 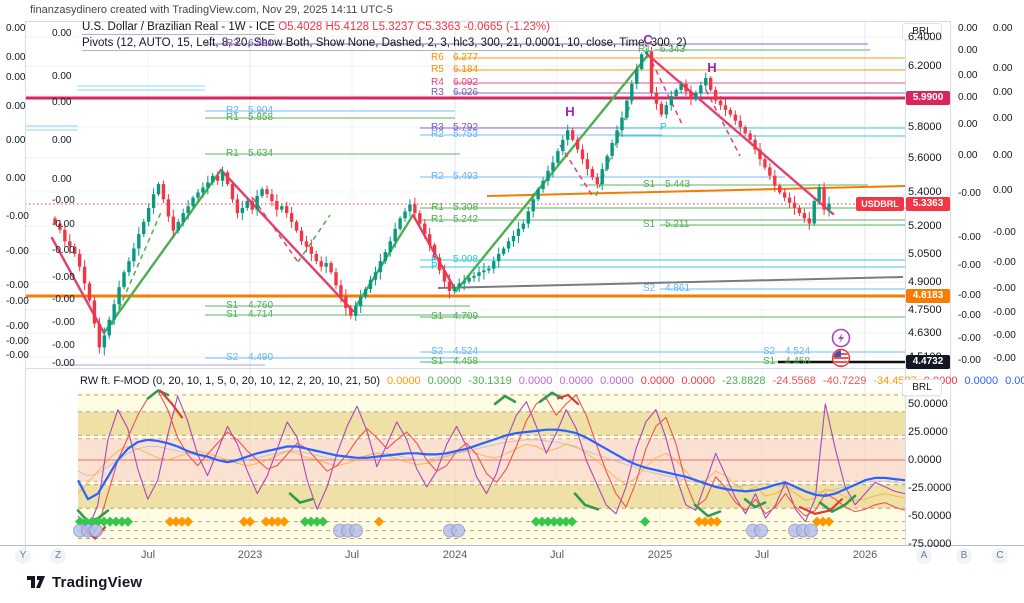 What do you see at coordinates (466, 82) in the screenshot?
I see `pivot-value: 6.092` at bounding box center [466, 82].